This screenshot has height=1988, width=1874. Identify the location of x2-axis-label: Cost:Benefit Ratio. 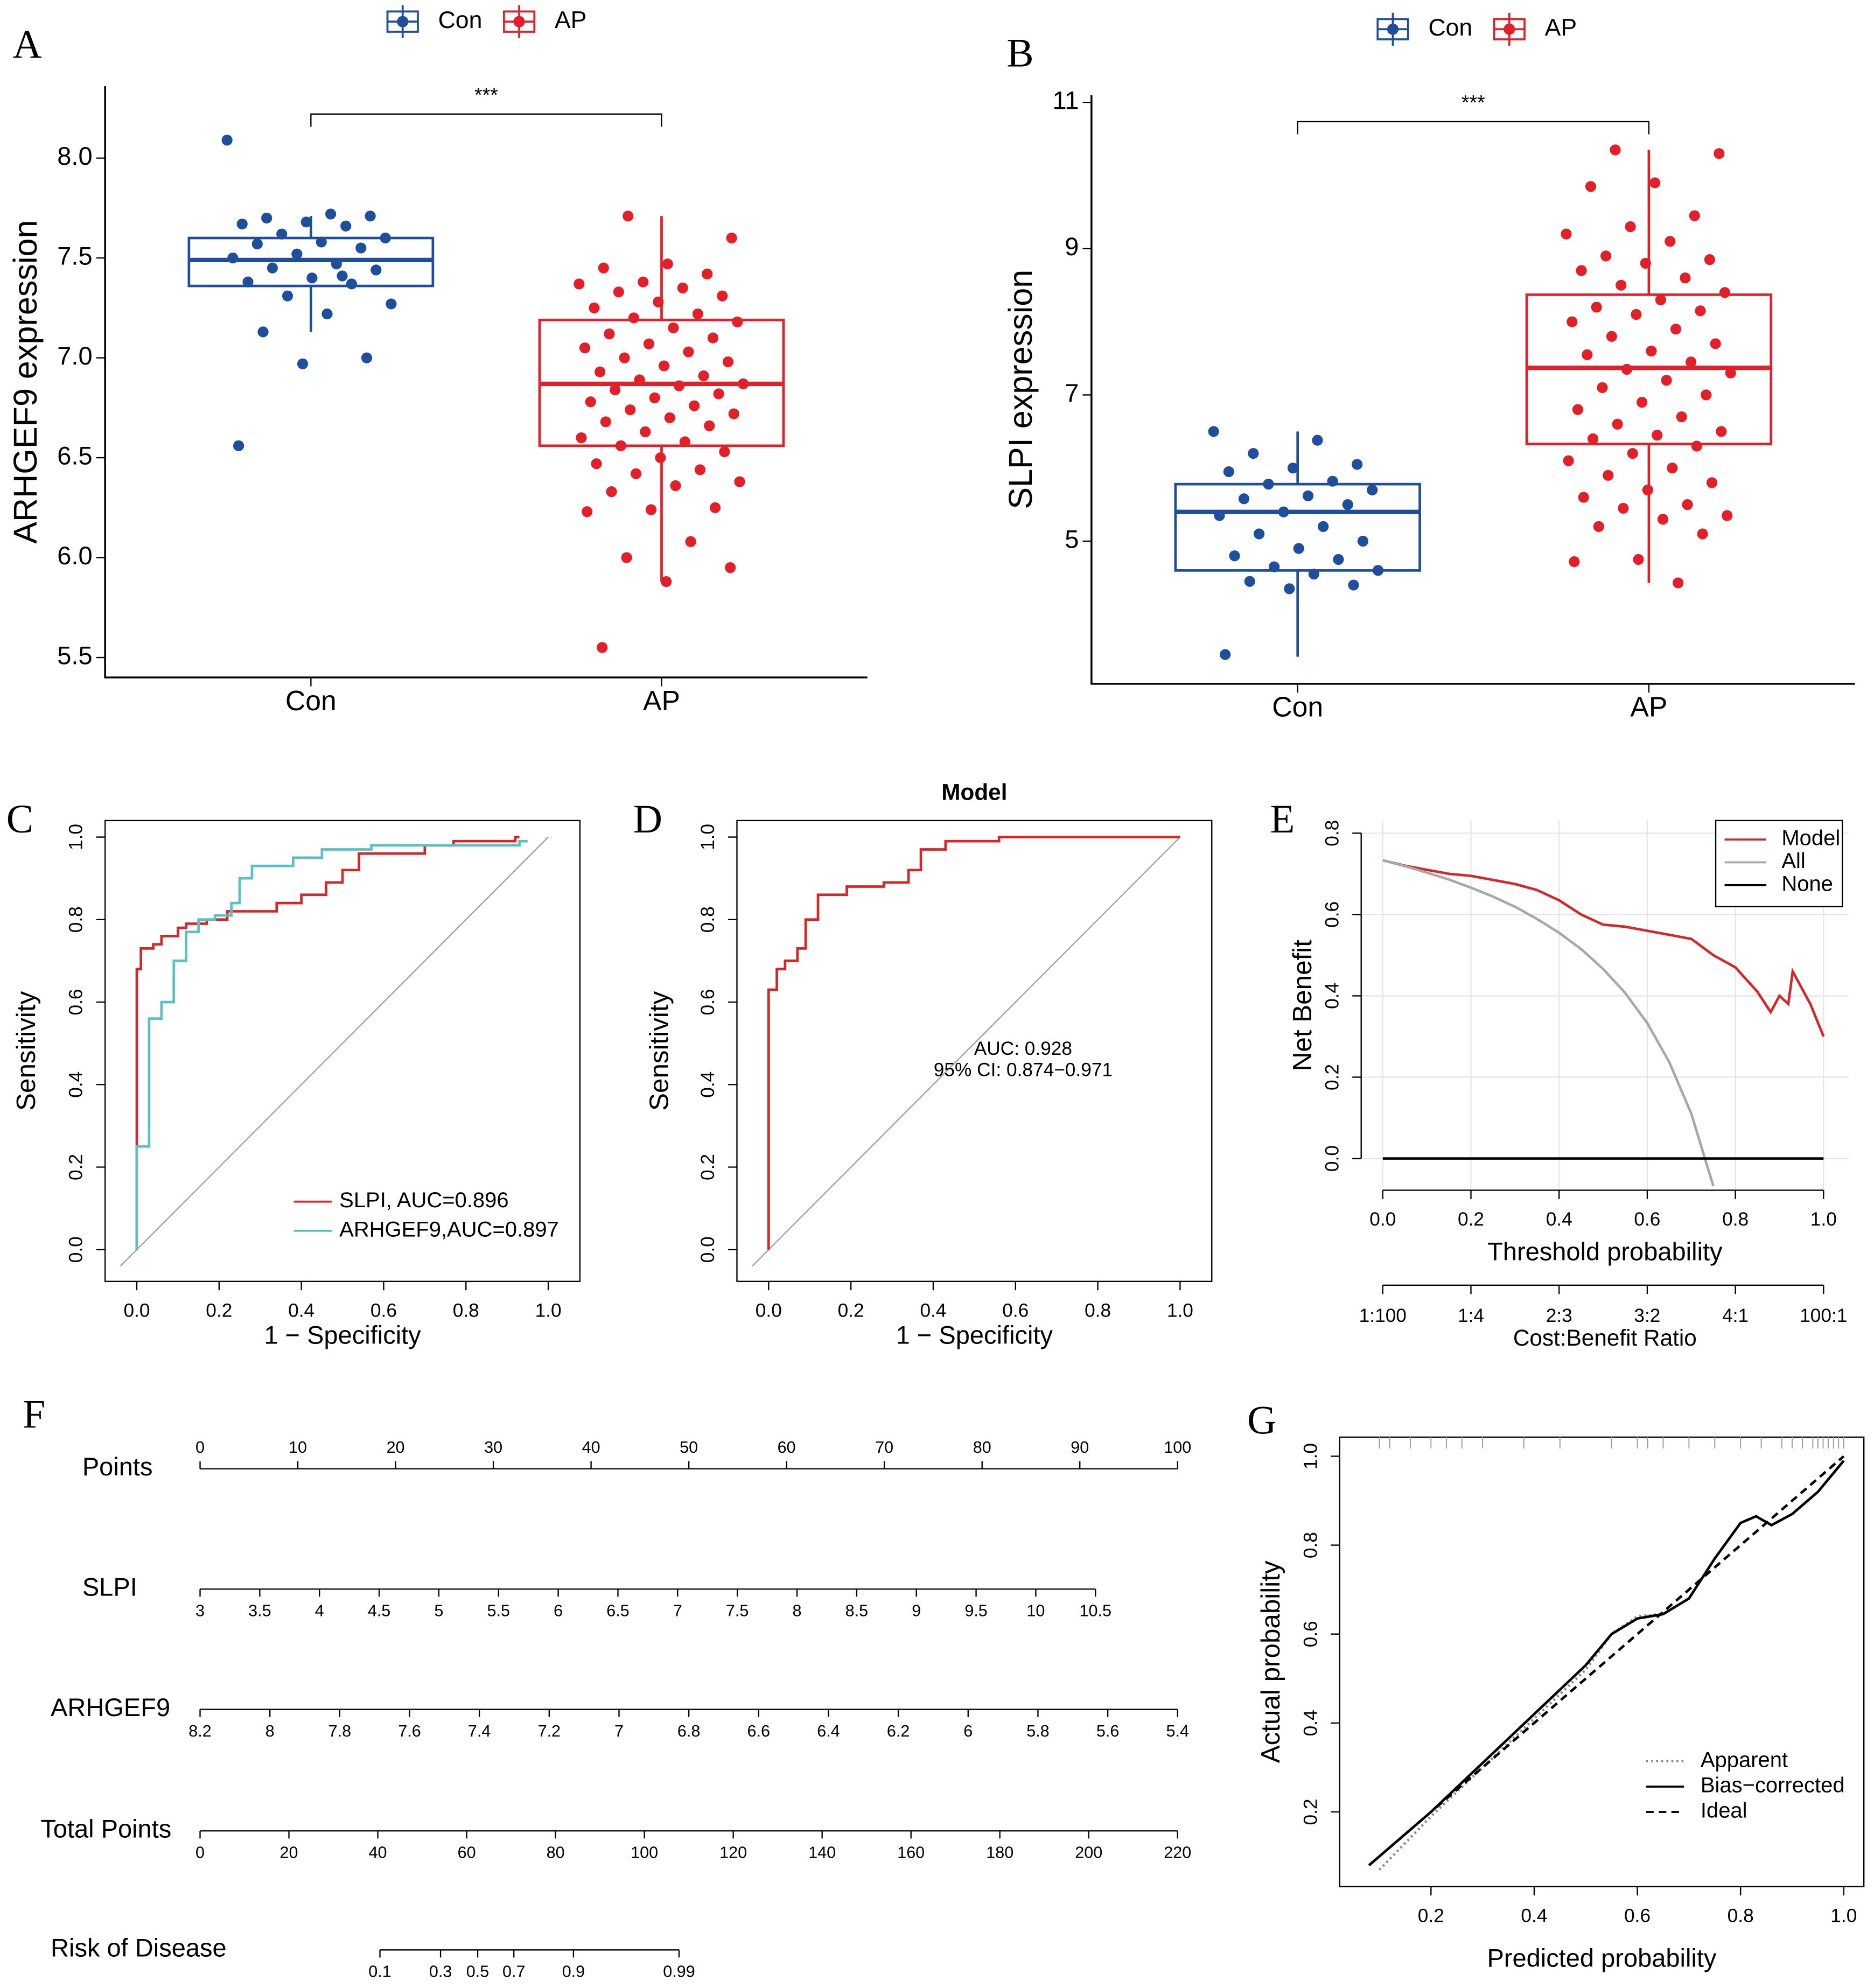
(1605, 1337).